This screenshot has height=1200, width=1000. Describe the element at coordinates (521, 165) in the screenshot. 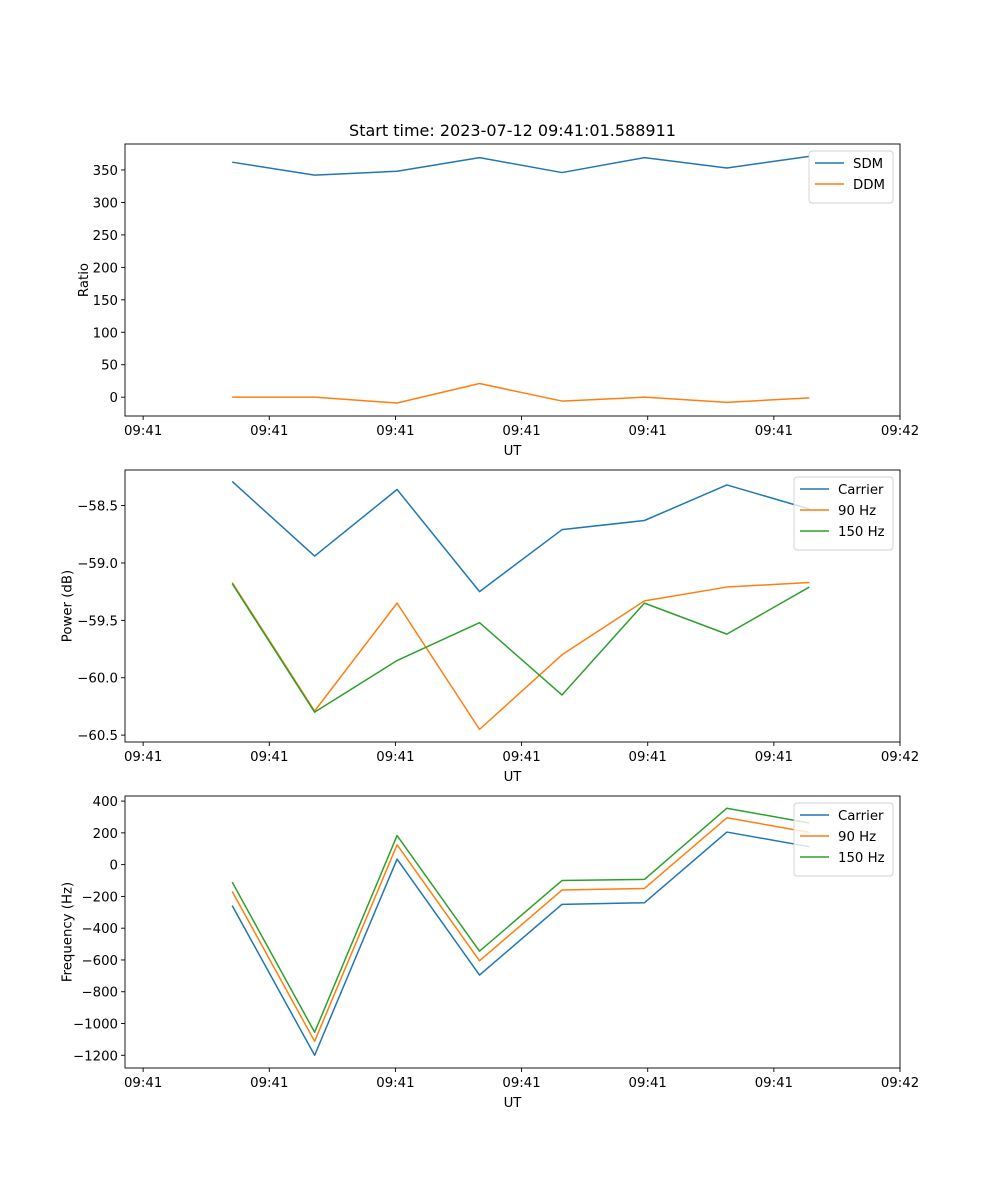

I see `series-line-sdm` at that location.